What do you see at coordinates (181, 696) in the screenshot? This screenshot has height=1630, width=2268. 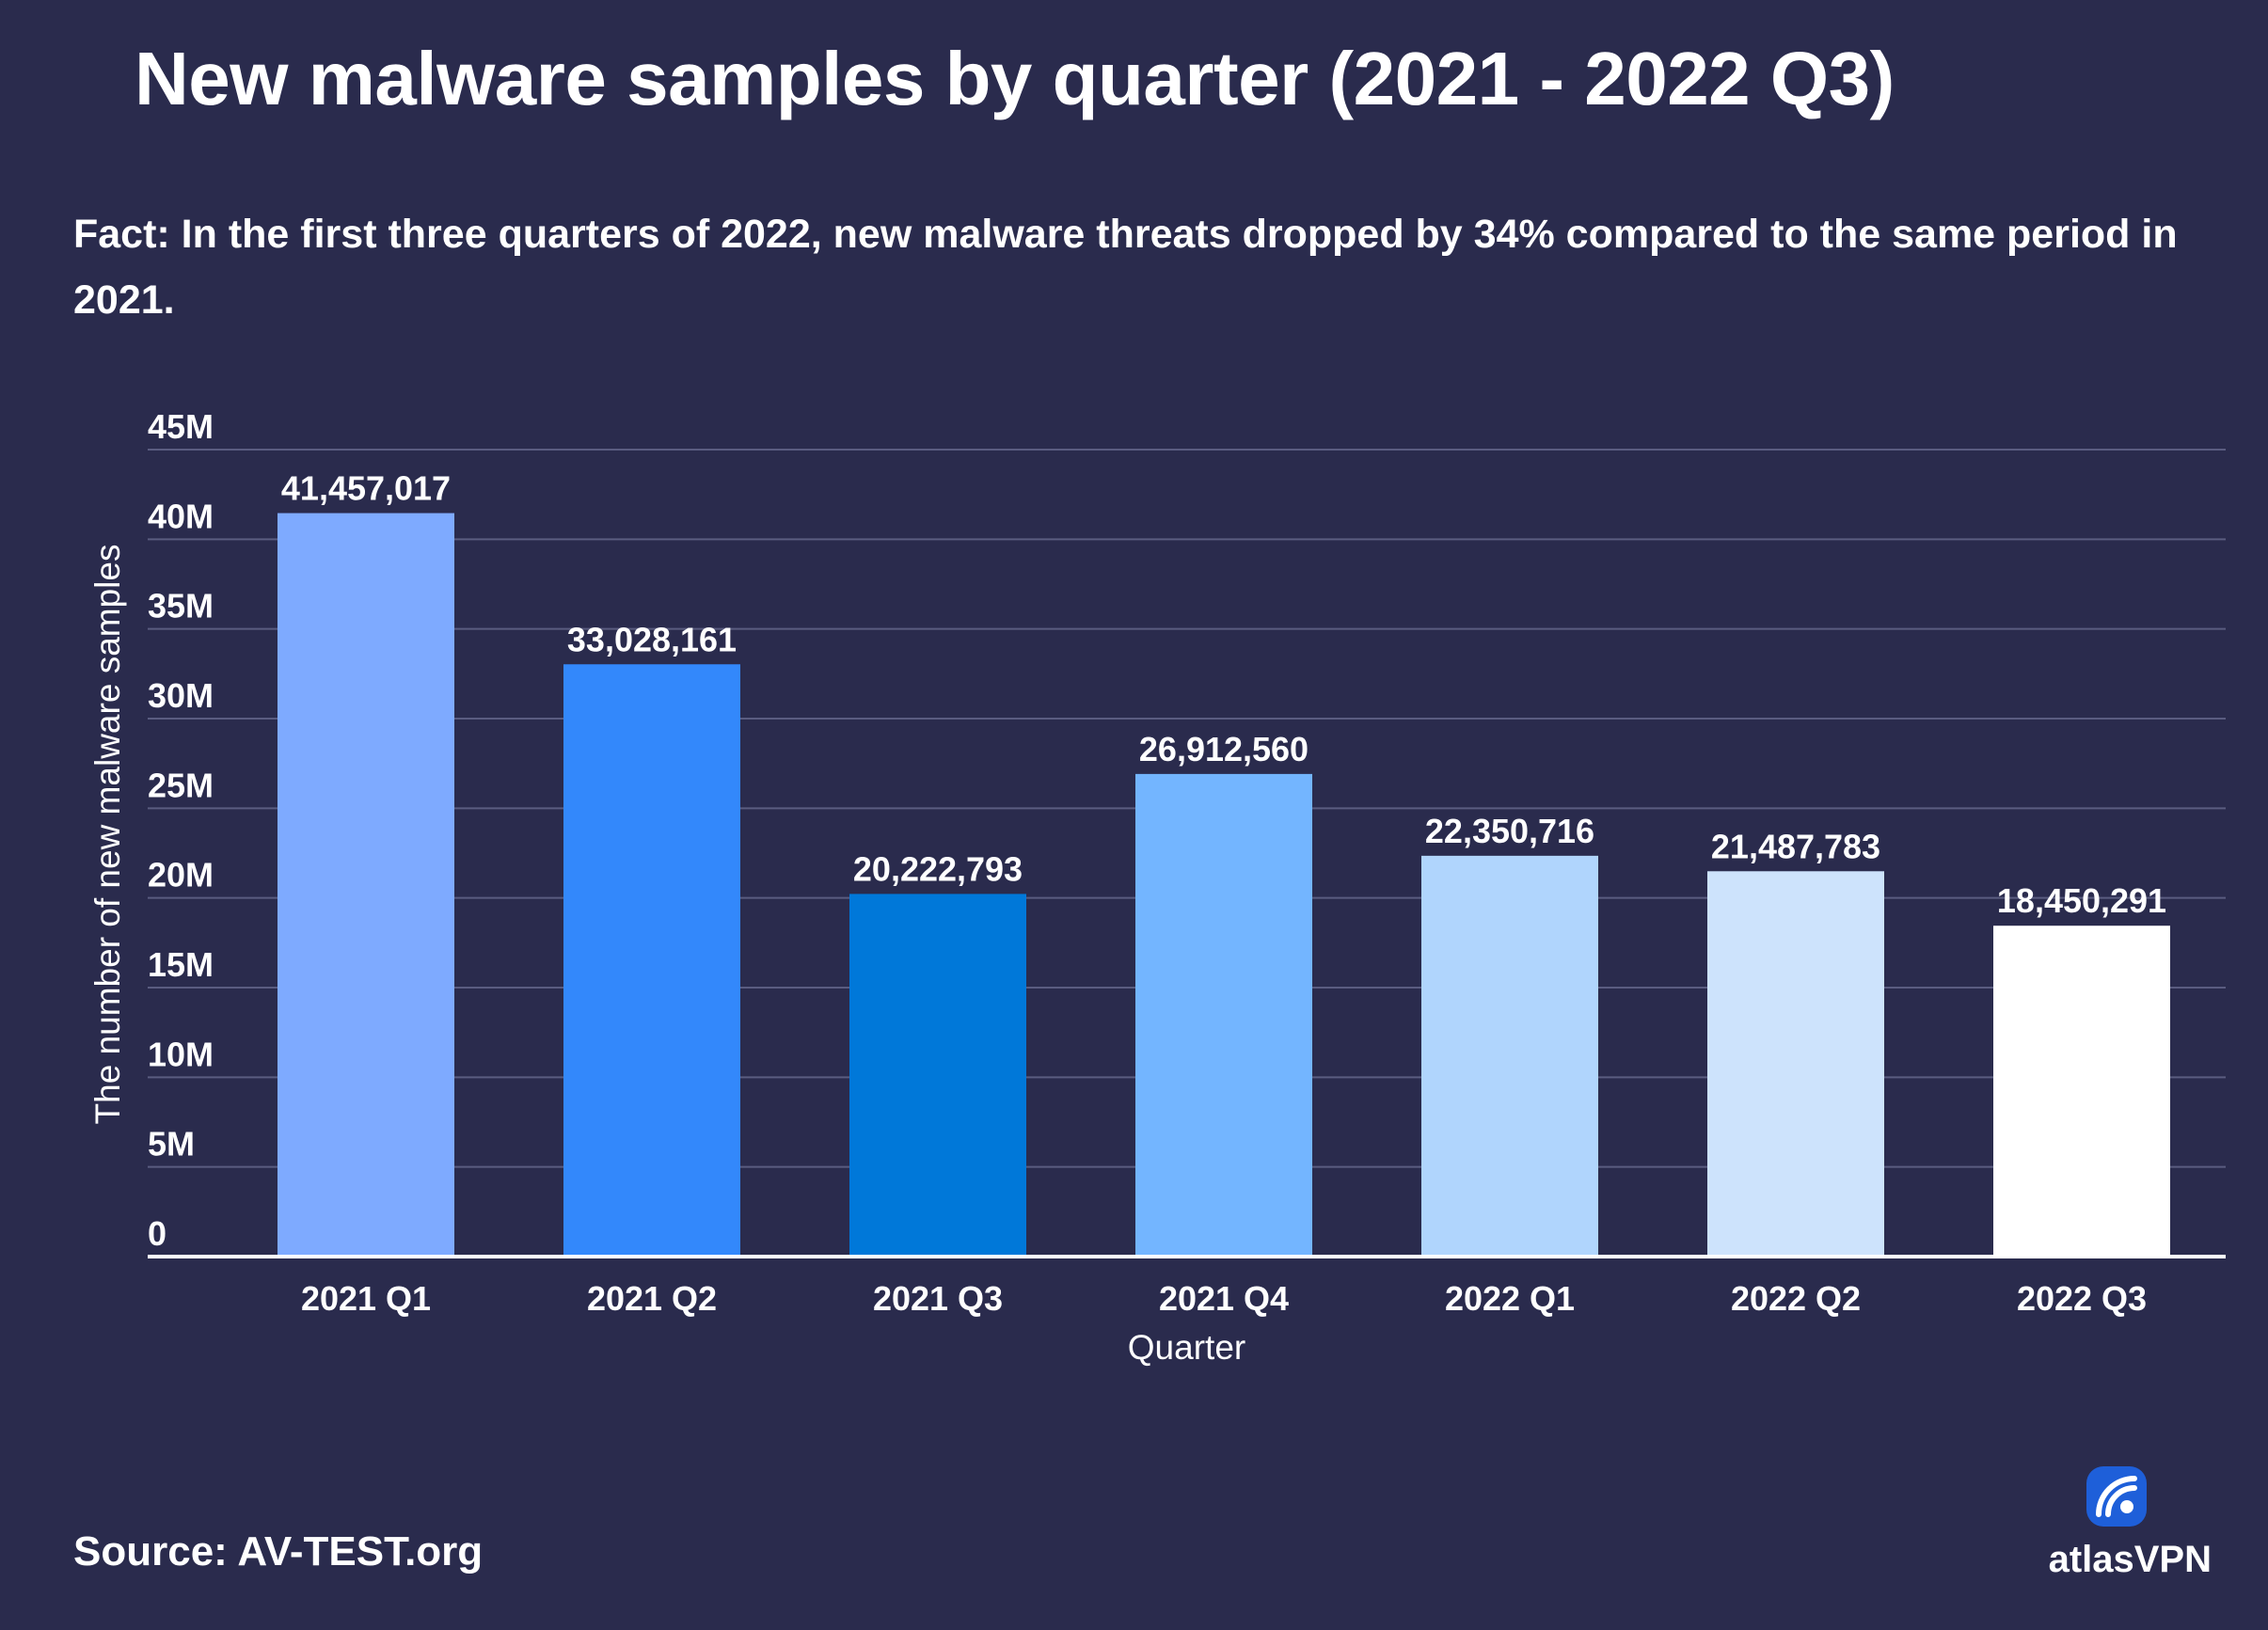 I see `y-tick-label: 30M` at bounding box center [181, 696].